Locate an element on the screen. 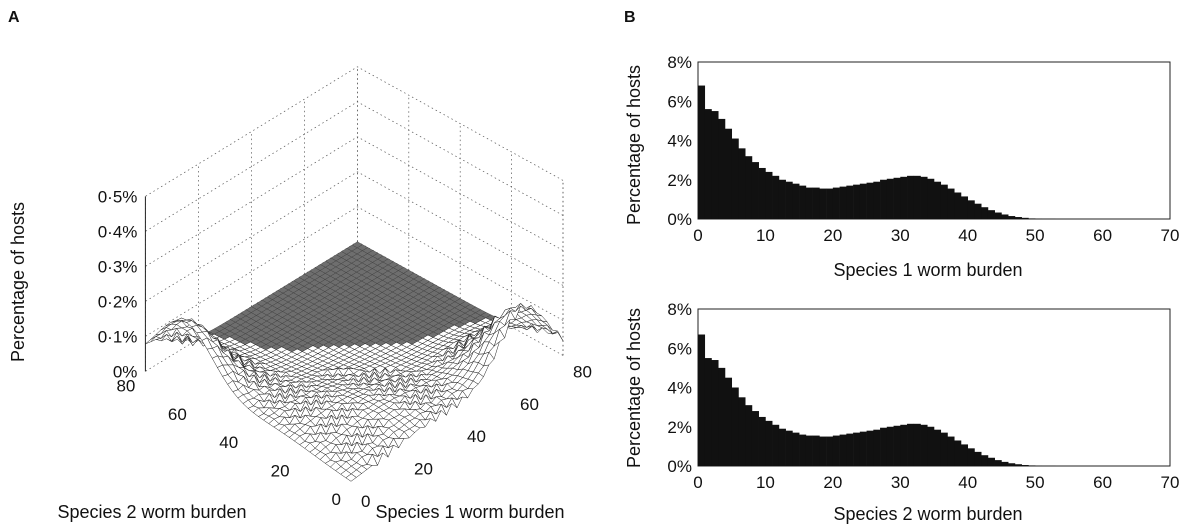  surface-z-axis-label: Percentage of hosts is located at coordinates (18, 282).